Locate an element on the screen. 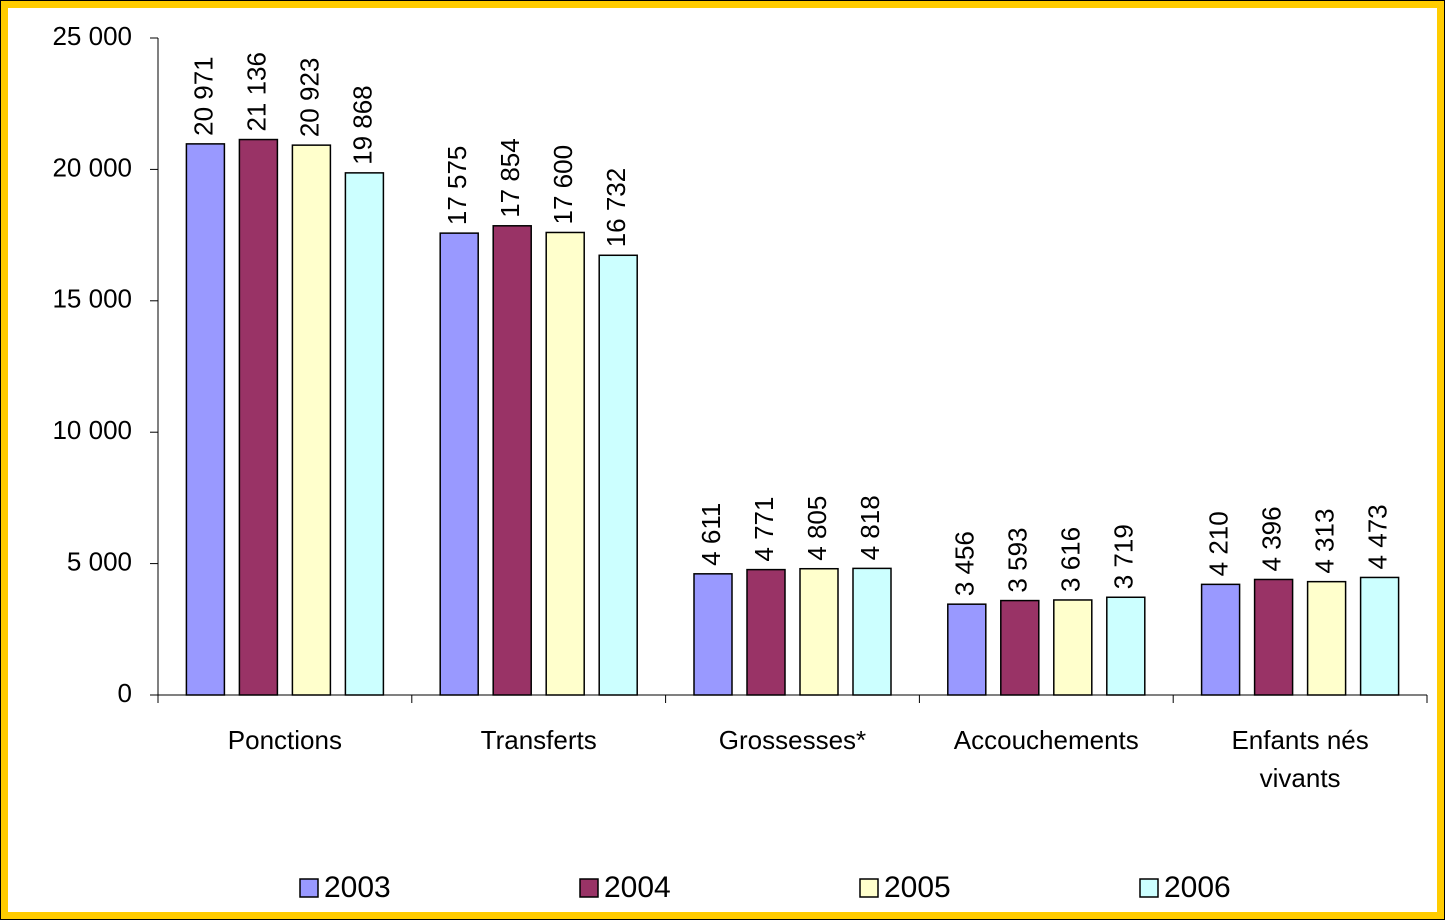 This screenshot has width=1445, height=920. x-tick-label: Transferts is located at coordinates (538, 740).